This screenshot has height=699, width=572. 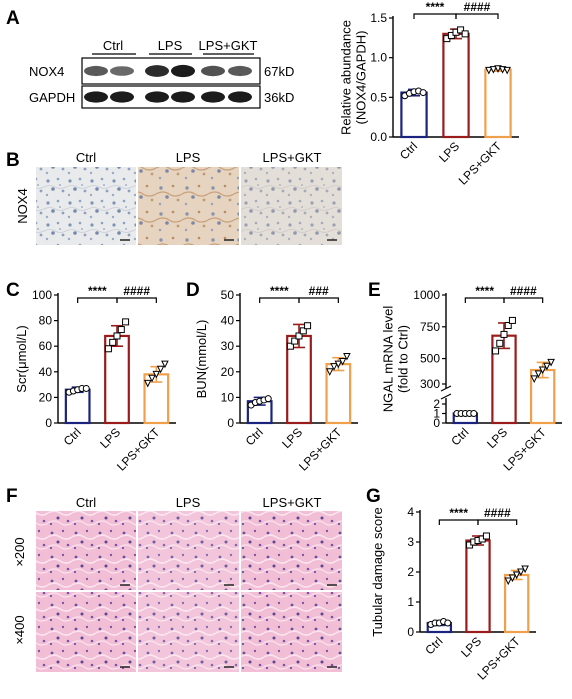 I want to click on ihc-image-ctrl, so click(x=86, y=206).